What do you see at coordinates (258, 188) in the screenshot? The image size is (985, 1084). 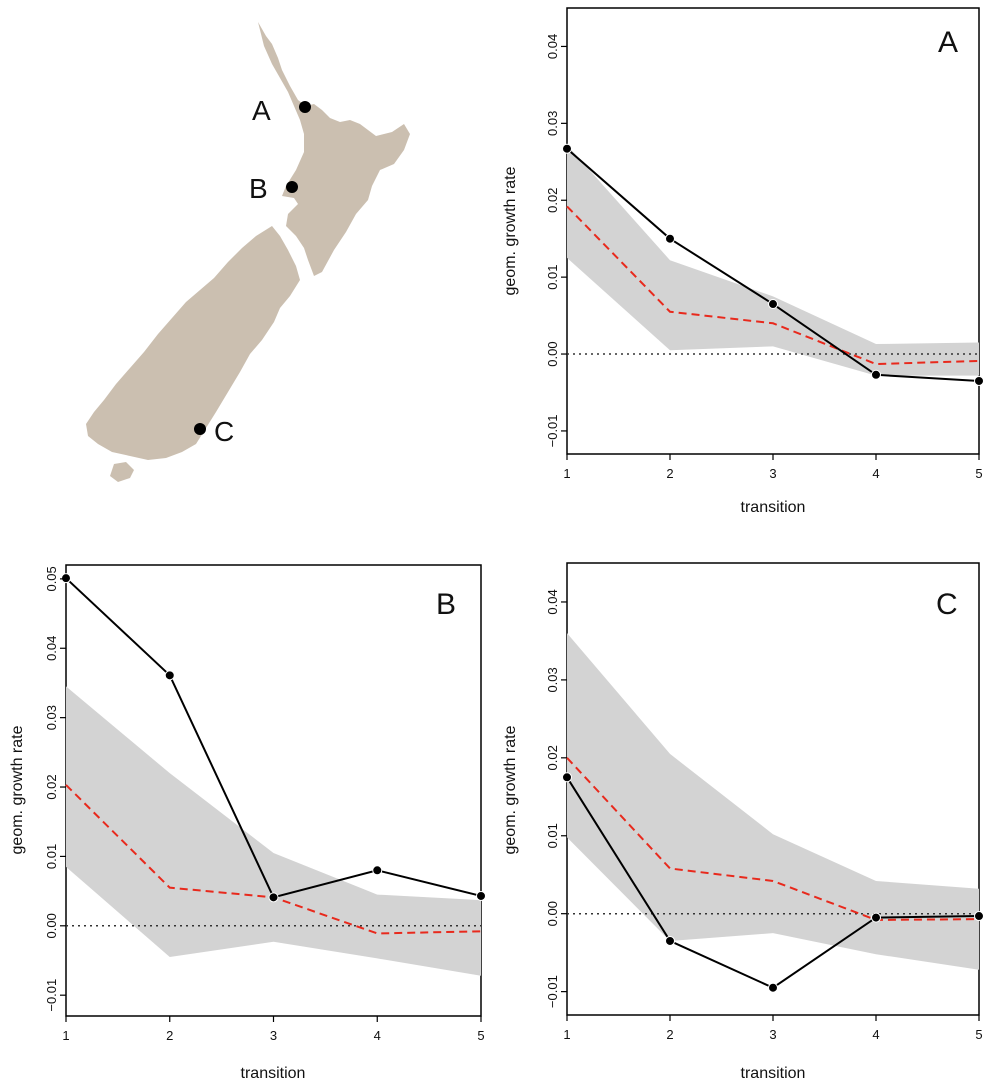 I see `site-b-label: B` at bounding box center [258, 188].